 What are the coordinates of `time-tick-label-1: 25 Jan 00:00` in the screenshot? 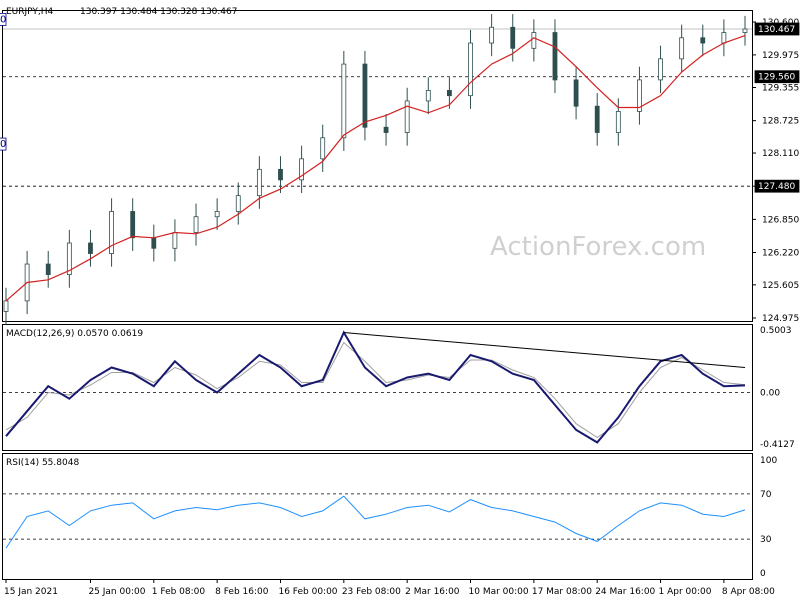 It's located at (116, 592).